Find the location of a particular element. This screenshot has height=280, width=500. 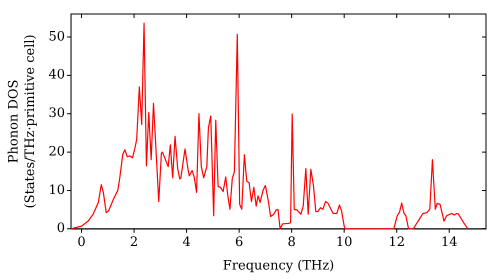

x-tick-label: 8 is located at coordinates (292, 242).